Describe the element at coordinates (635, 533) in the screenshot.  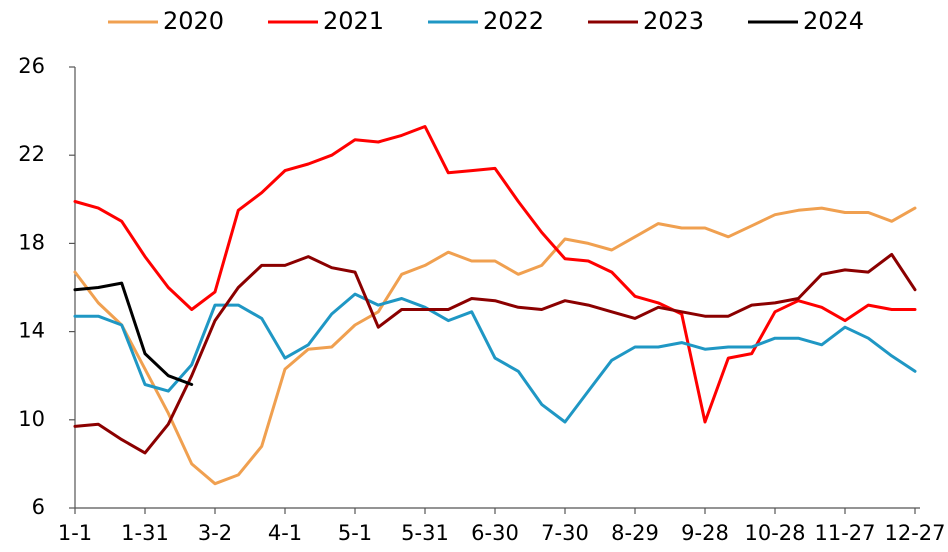
I see `x-tick-label: 8-29` at that location.